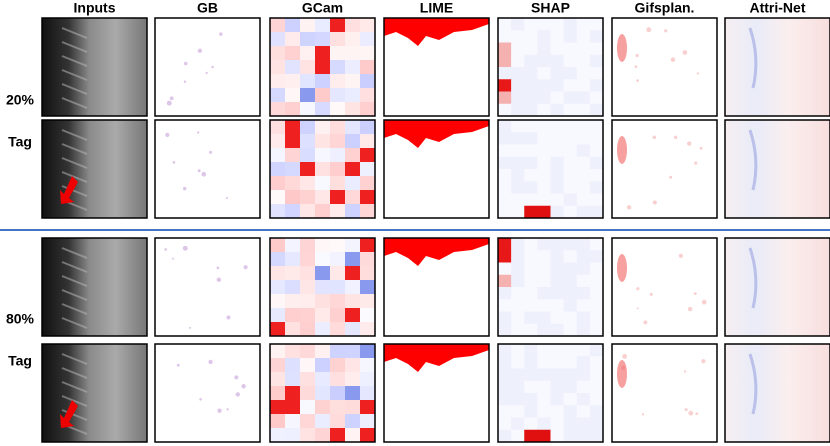  Describe the element at coordinates (95, 8) in the screenshot. I see `column-header: Inputs` at that location.